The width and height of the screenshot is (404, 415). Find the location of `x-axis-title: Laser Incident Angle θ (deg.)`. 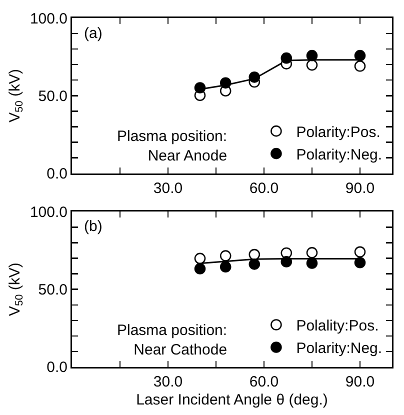

x-axis-title: Laser Incident Angle θ (deg.) is located at coordinates (232, 399).